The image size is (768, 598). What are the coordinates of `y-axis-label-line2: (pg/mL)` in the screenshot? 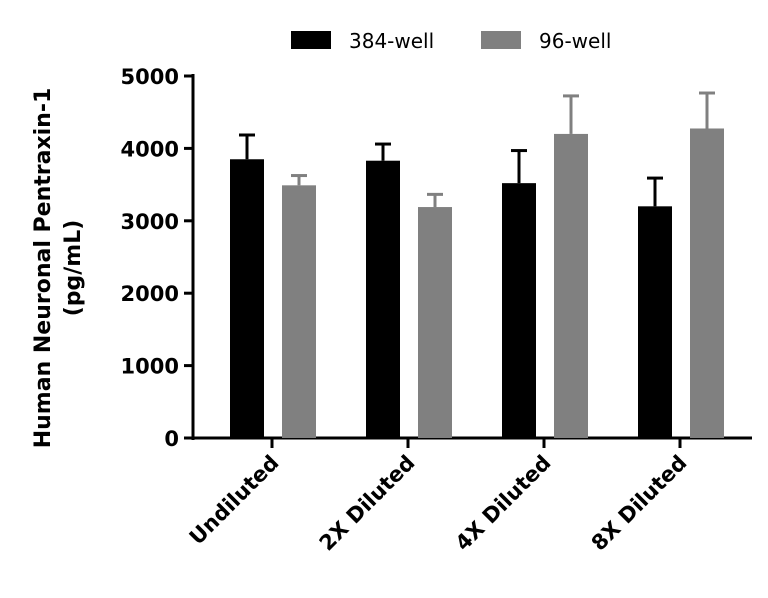 It's located at (73, 268).